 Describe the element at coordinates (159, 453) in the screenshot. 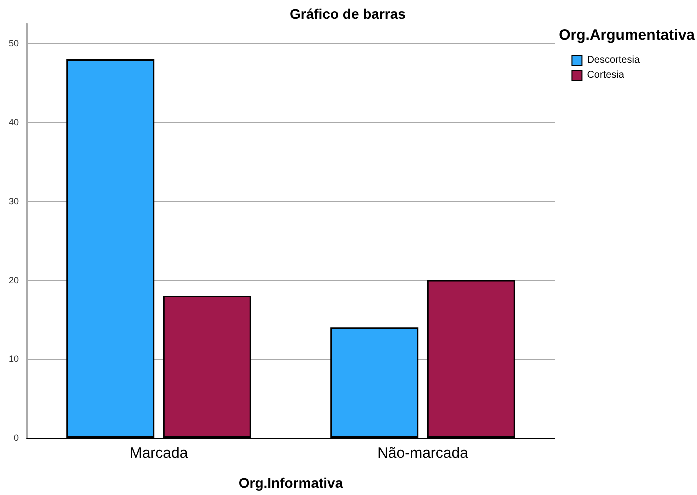

I see `x-tick-label: Marcada` at that location.